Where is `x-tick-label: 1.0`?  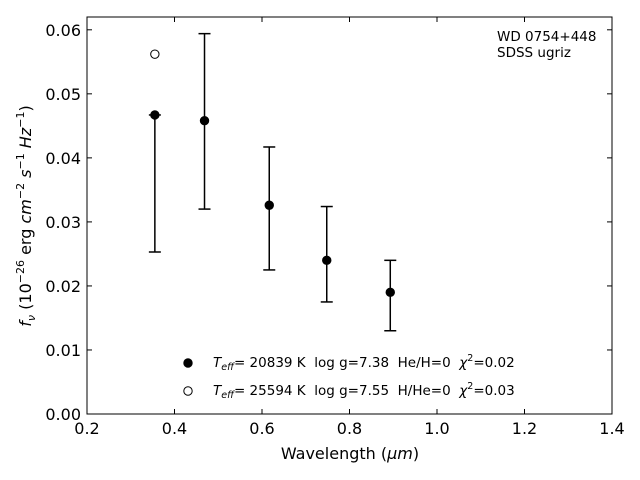 x-tick-label: 1.0 is located at coordinates (436, 428).